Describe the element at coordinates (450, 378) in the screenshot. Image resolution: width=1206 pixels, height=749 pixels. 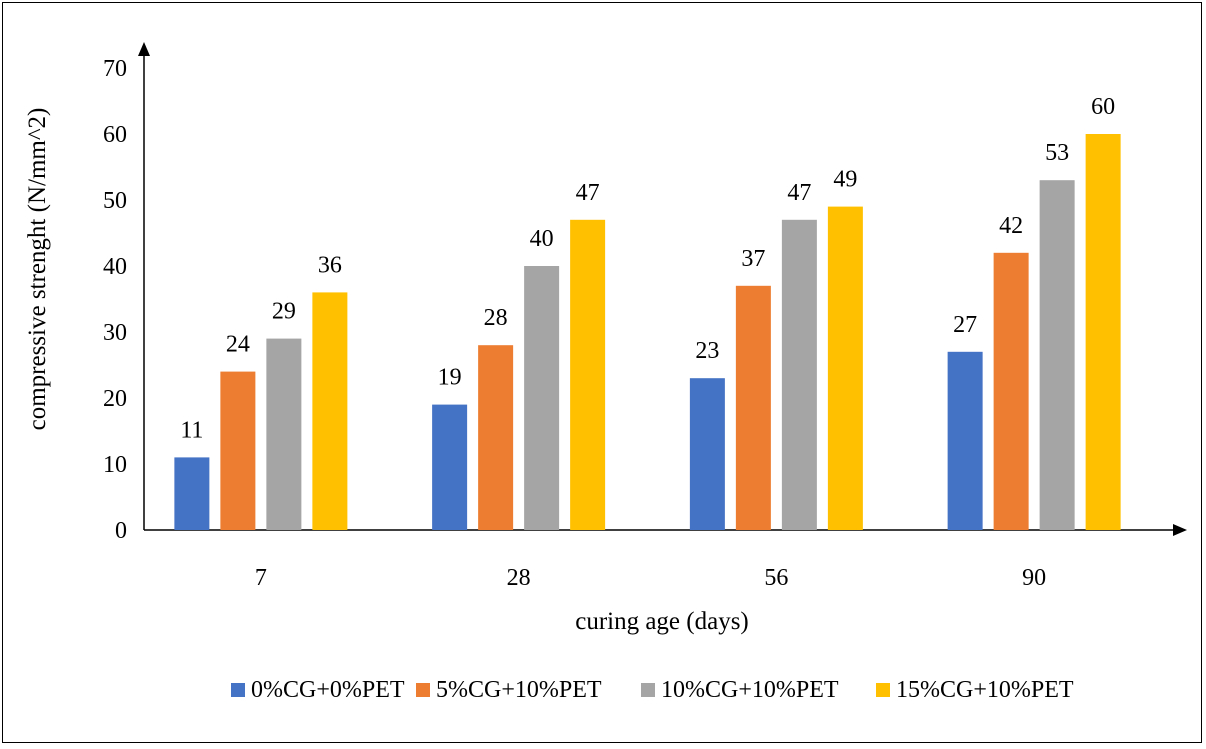
I see `data-label: 19` at that location.